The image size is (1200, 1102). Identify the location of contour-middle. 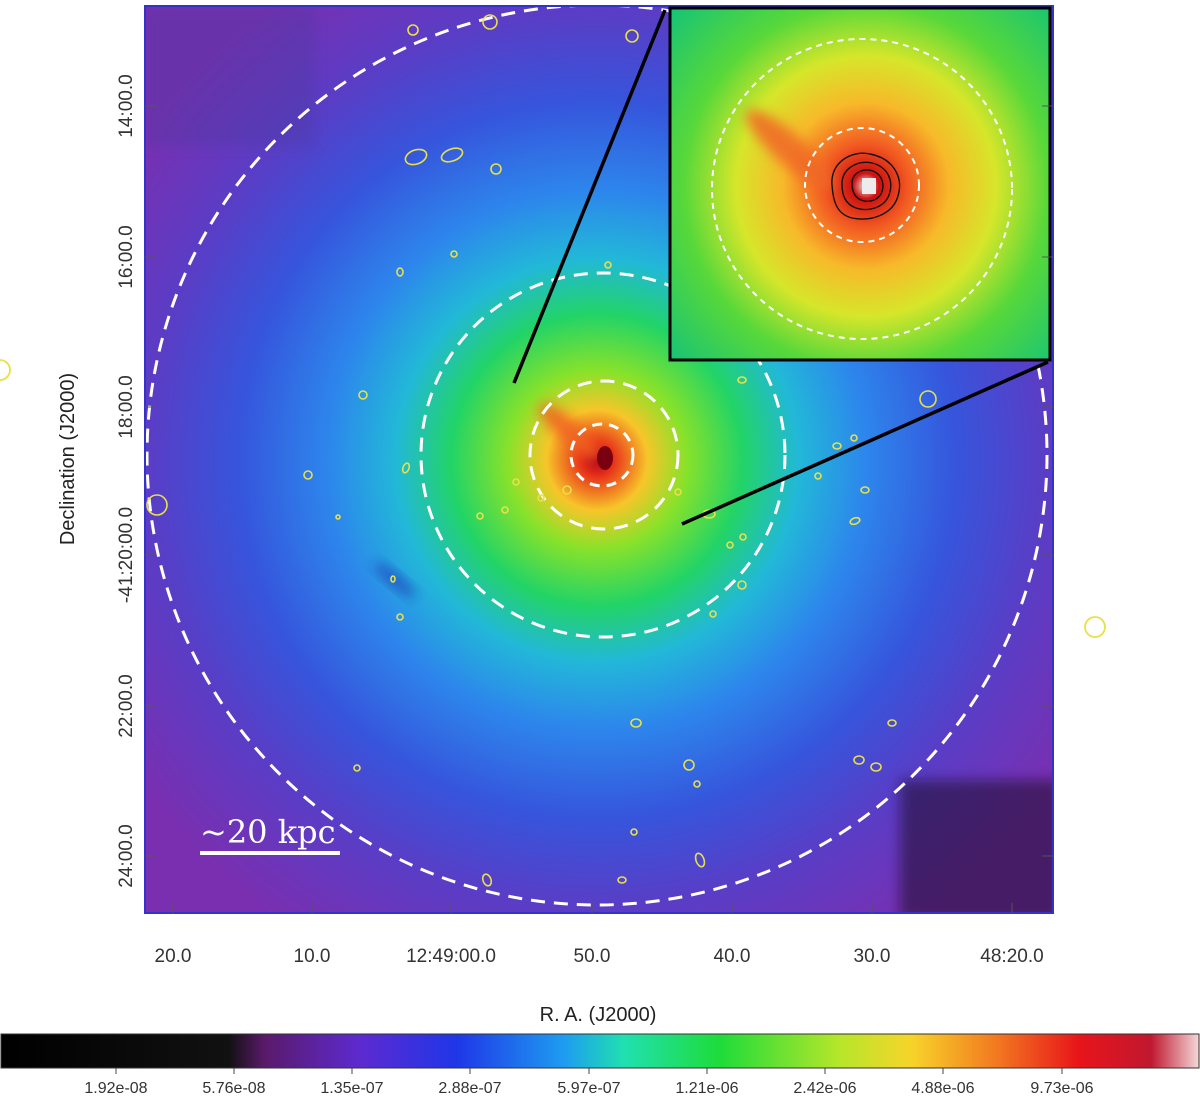
(866, 186).